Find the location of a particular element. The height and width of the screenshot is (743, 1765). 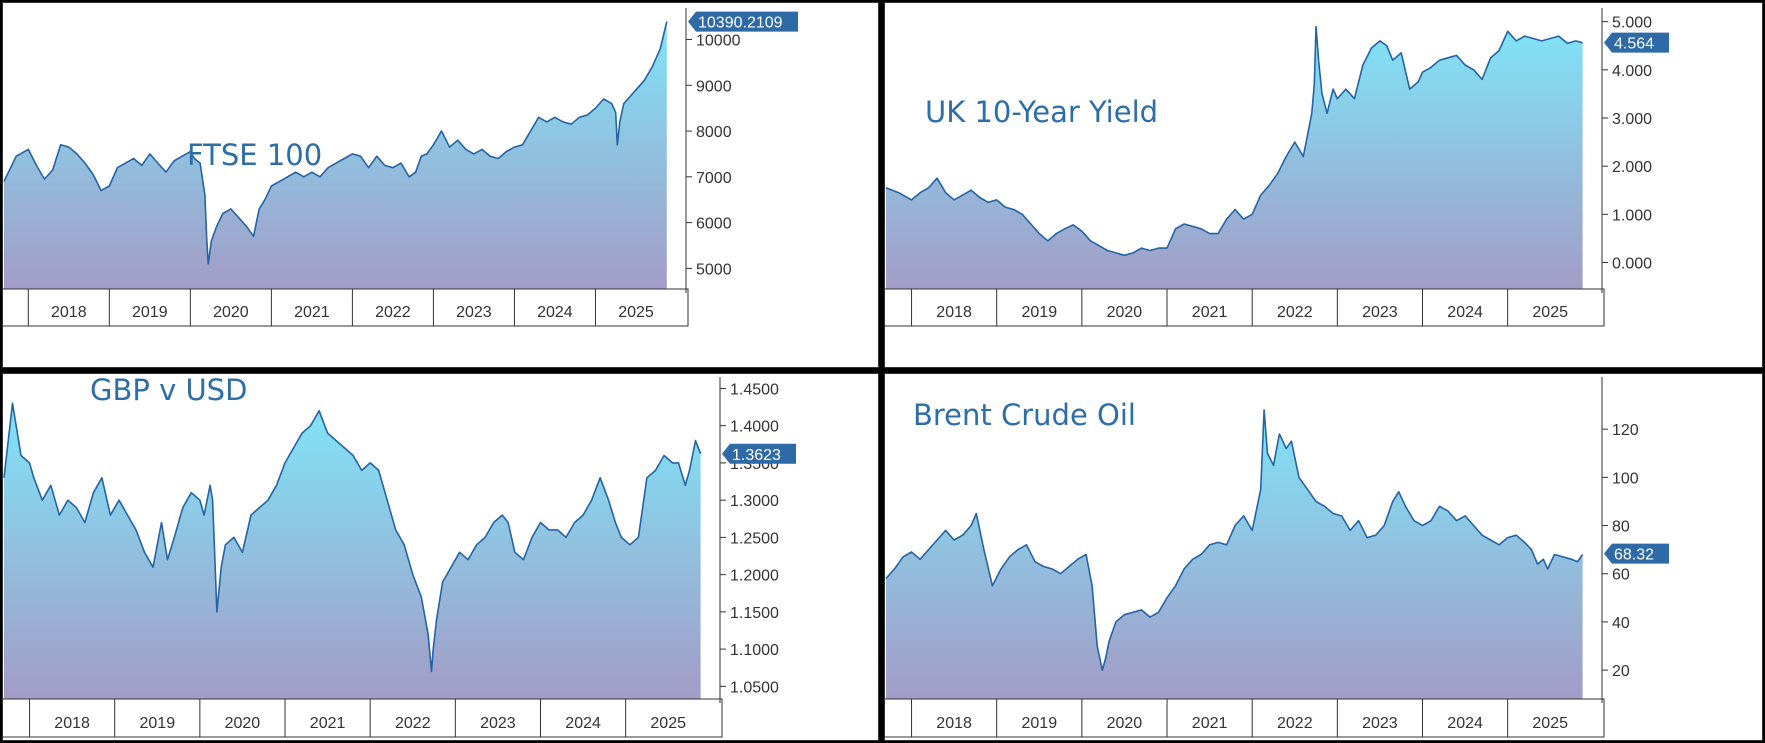

y-tick-label: 1.4000 is located at coordinates (754, 427).